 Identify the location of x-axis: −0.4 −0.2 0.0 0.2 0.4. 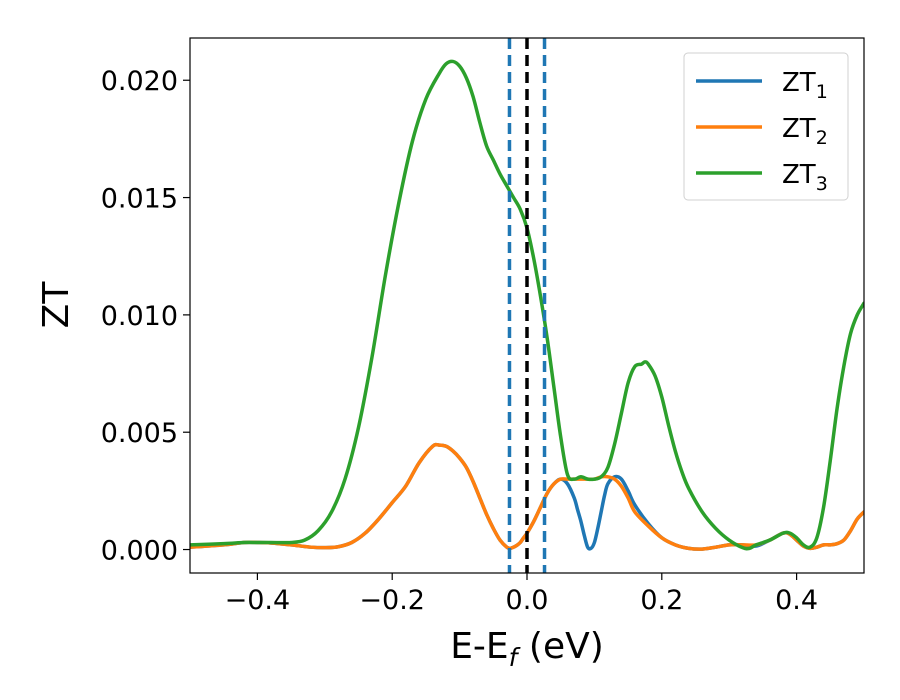
(521, 594).